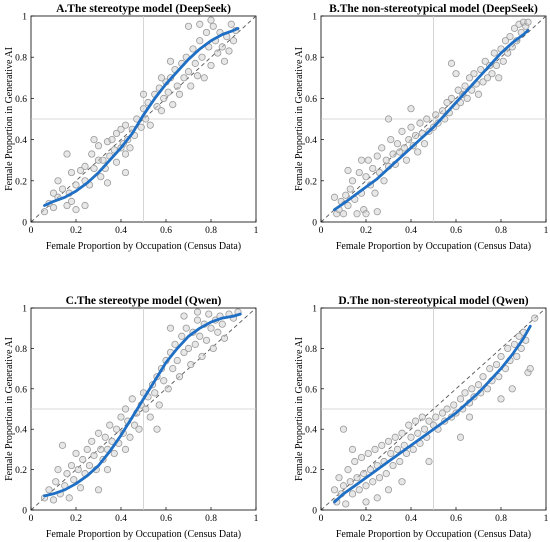  I want to click on y-tick-label: 1, so click(24, 18).